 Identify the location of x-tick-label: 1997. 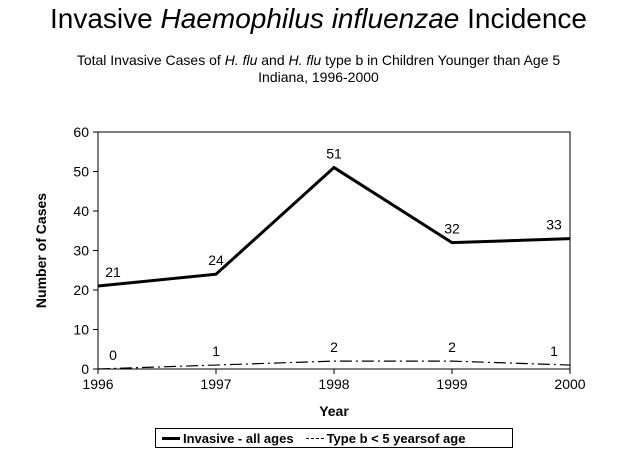
(215, 384).